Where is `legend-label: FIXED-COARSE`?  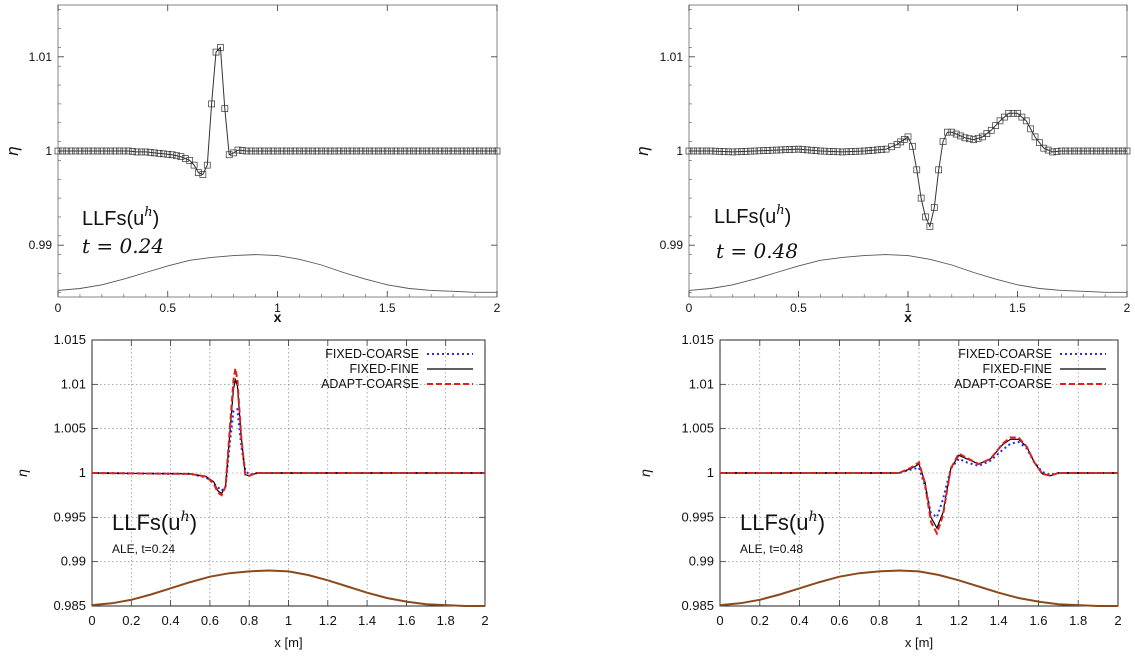
legend-label: FIXED-COARSE is located at coordinates (372, 354).